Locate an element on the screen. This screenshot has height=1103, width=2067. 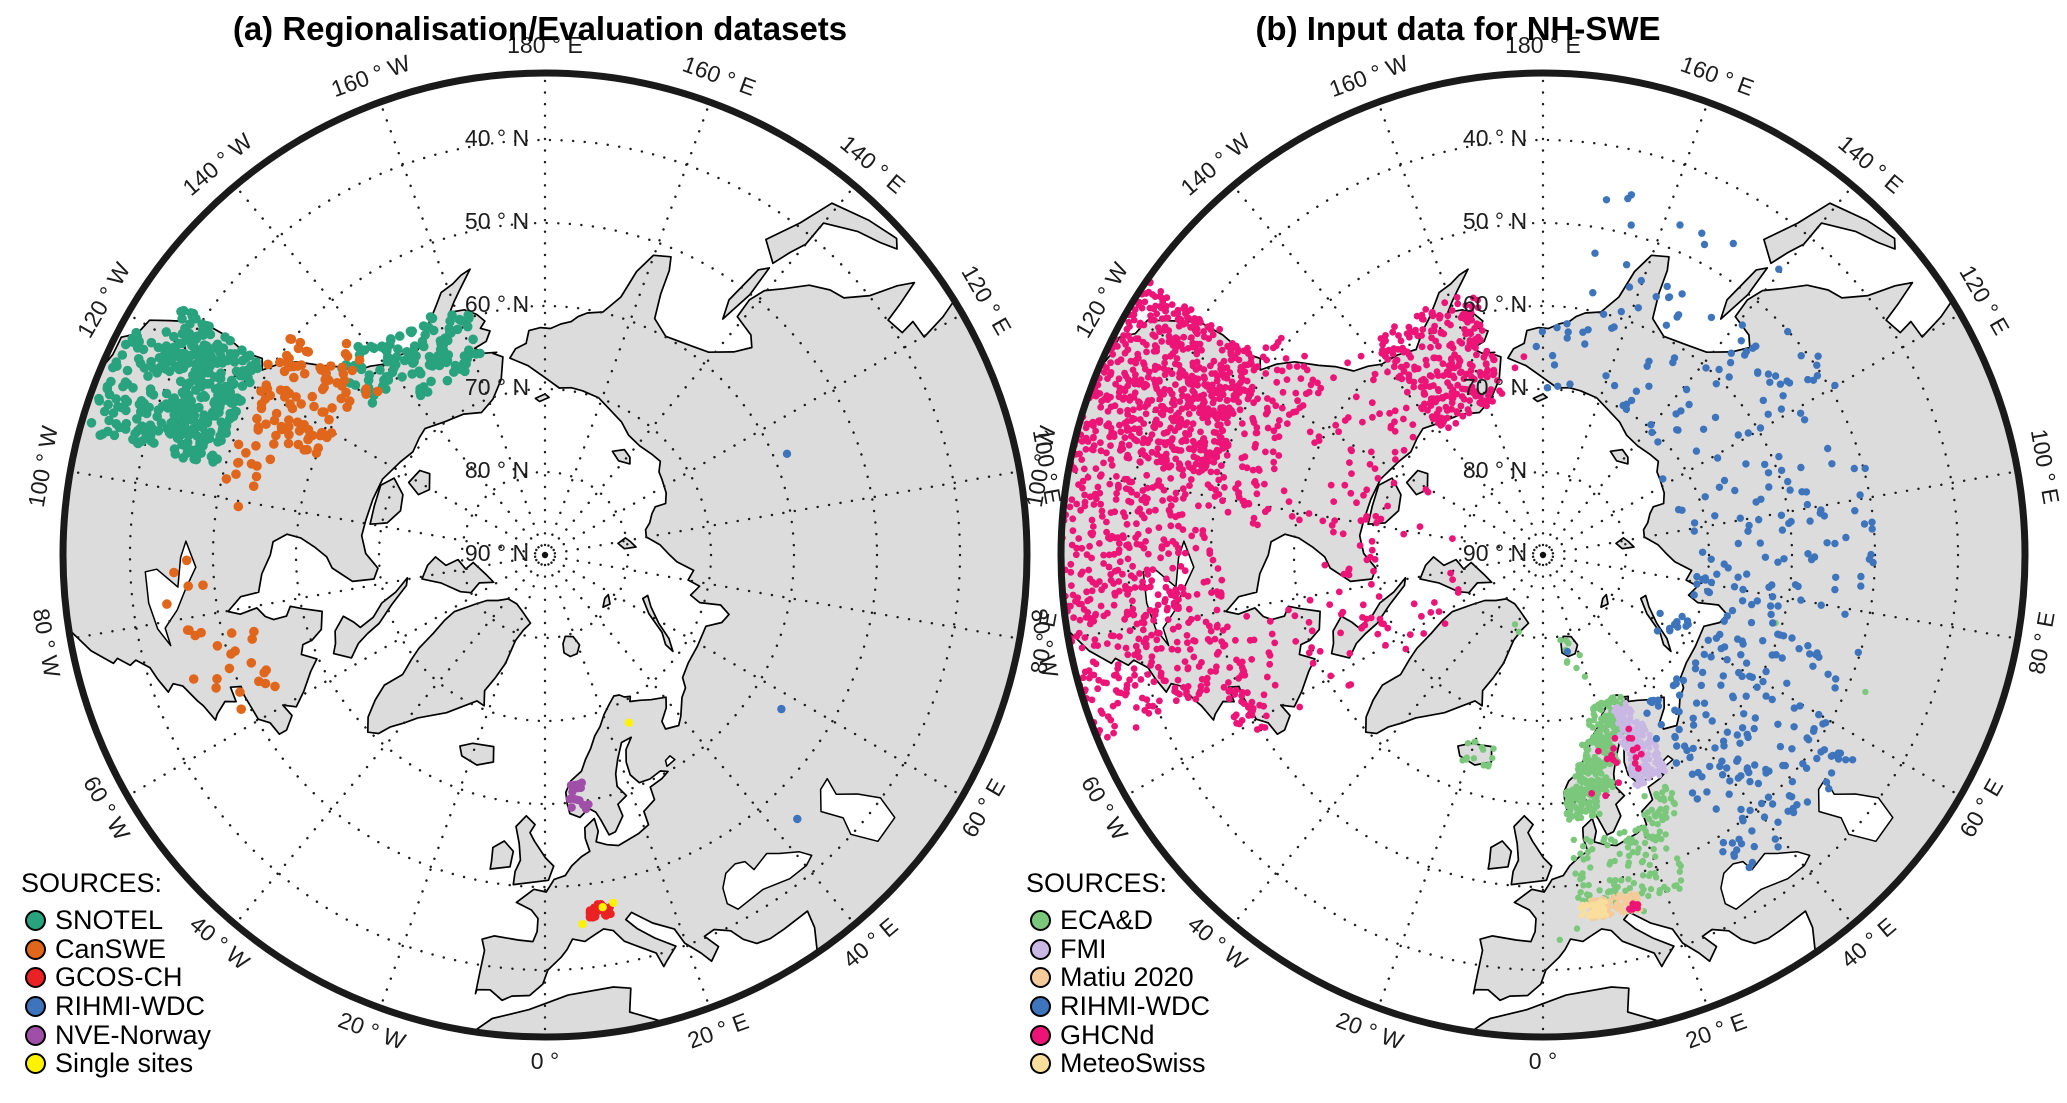
pole-marker-a is located at coordinates (545, 555).